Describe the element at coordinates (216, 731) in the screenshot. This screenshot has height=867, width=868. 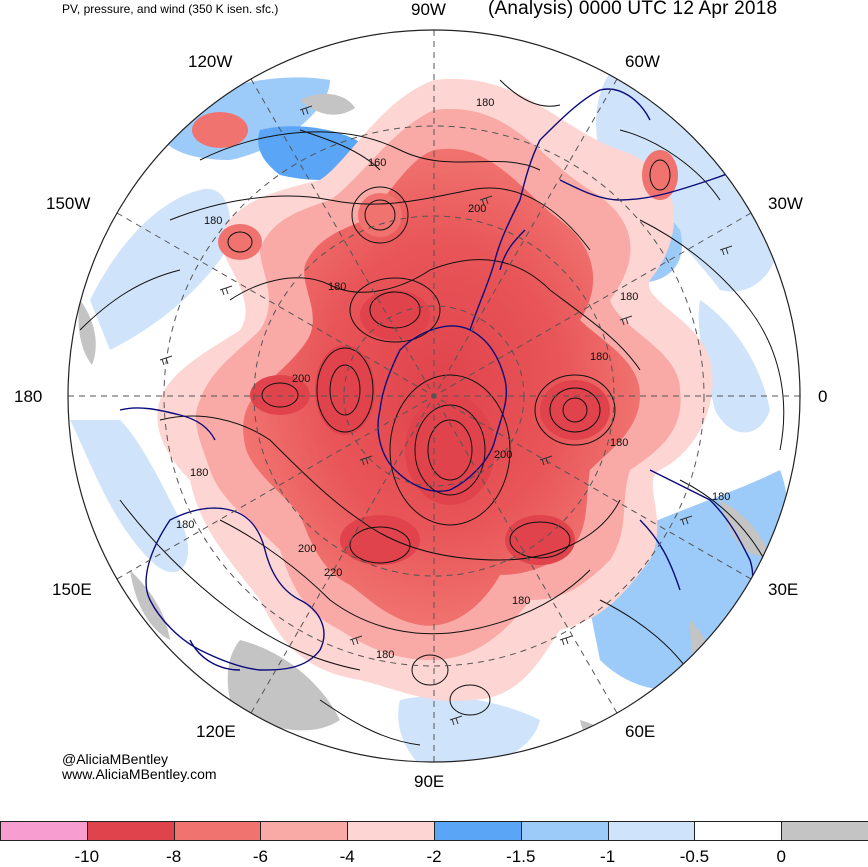
I see `lon-label-120e: 120E` at that location.